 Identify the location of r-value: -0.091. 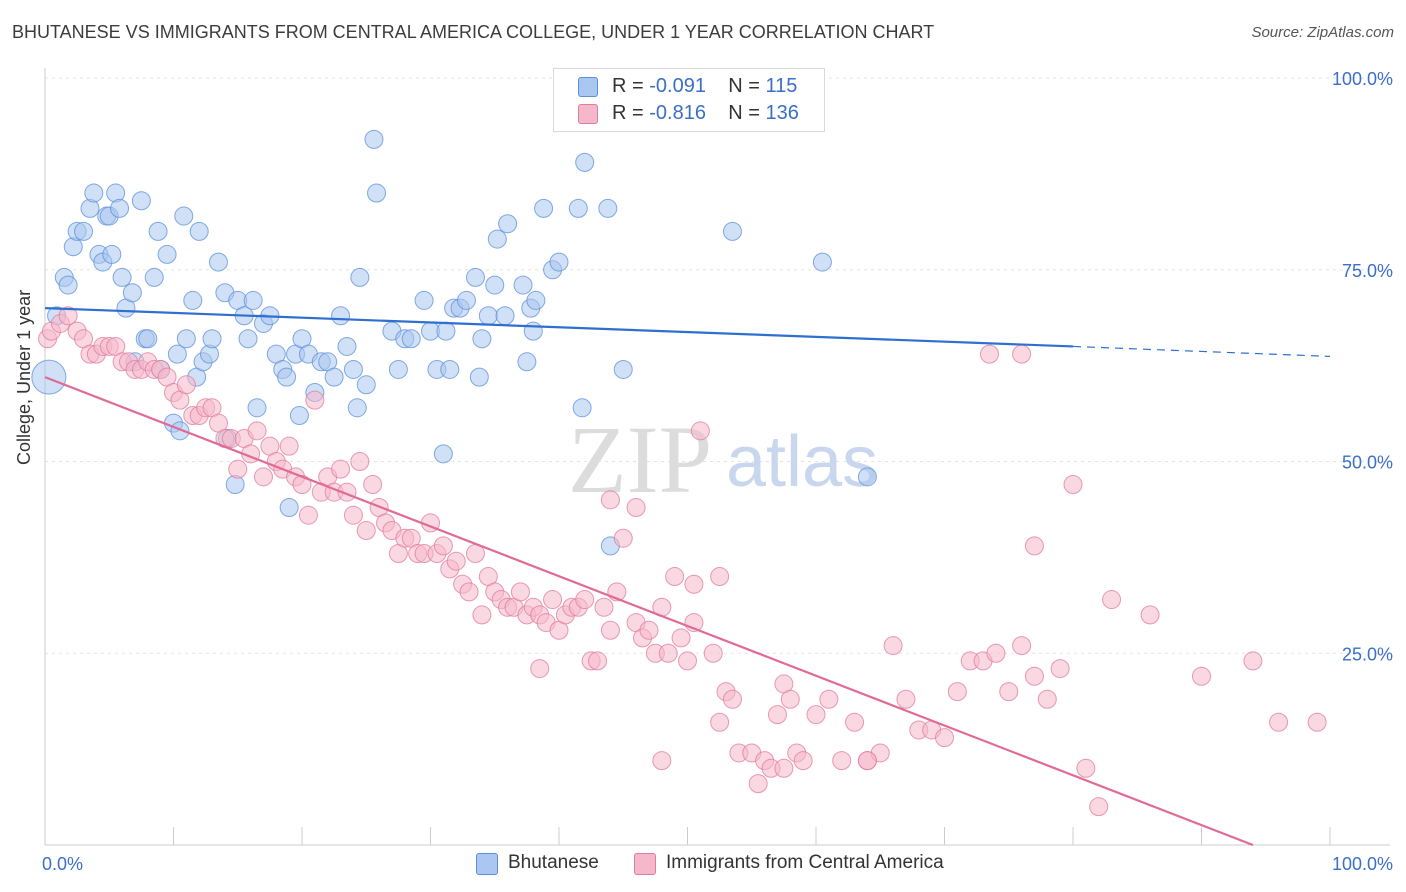
(677, 86).